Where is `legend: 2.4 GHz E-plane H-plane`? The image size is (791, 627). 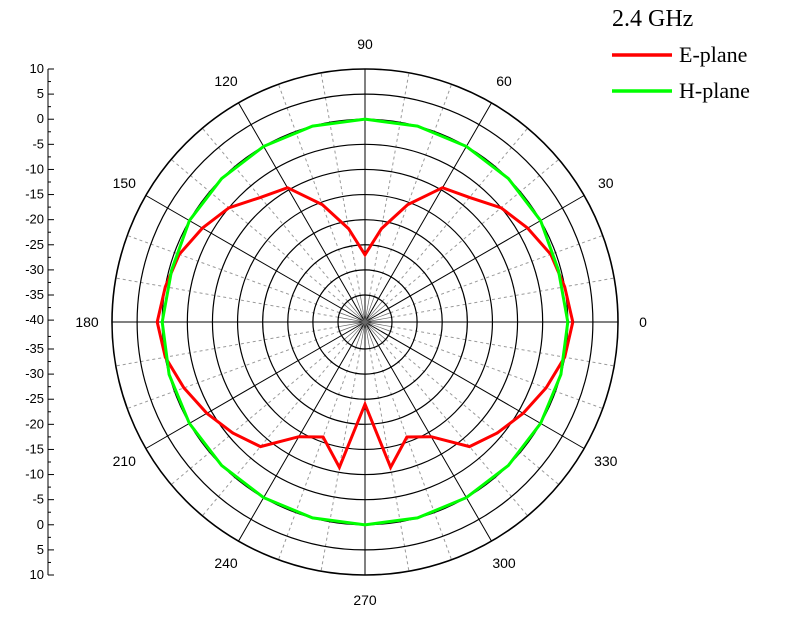
legend: 2.4 GHz E-plane H-plane is located at coordinates (681, 54).